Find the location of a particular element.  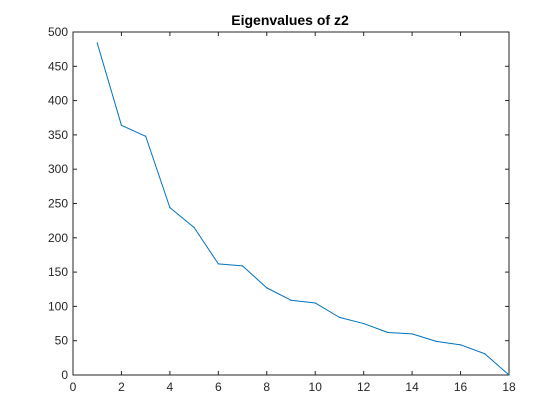

y-tick-label: 350 is located at coordinates (58, 135).